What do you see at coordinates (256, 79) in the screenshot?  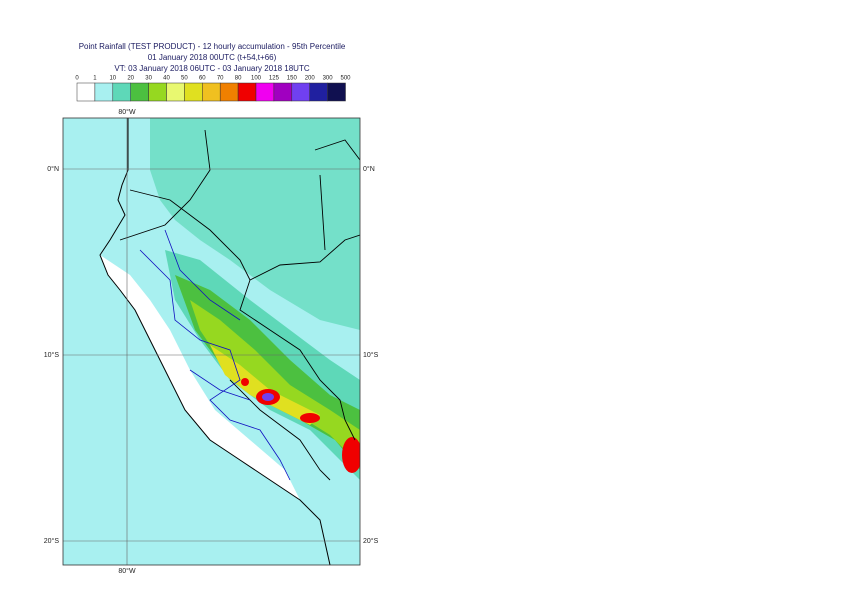 I see `legend-label: 100` at bounding box center [256, 79].